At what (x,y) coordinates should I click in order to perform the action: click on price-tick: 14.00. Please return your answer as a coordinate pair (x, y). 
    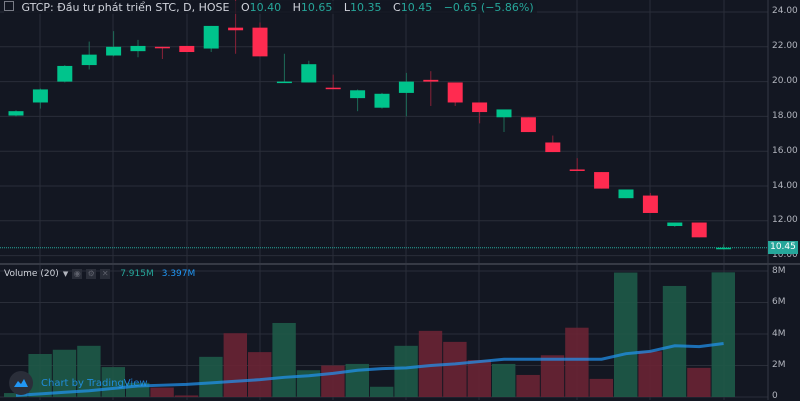
    Looking at the image, I should click on (785, 186).